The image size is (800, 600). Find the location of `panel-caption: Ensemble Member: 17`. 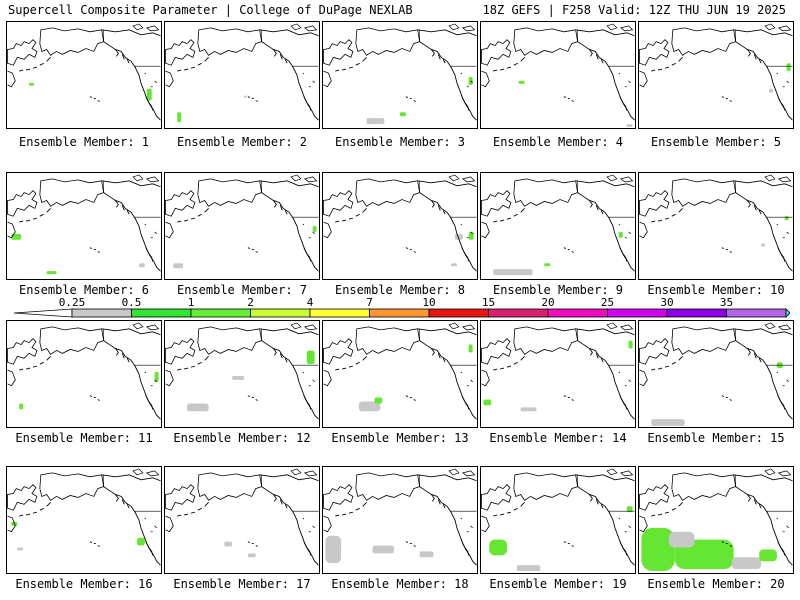

panel-caption: Ensemble Member: 17 is located at coordinates (242, 584).